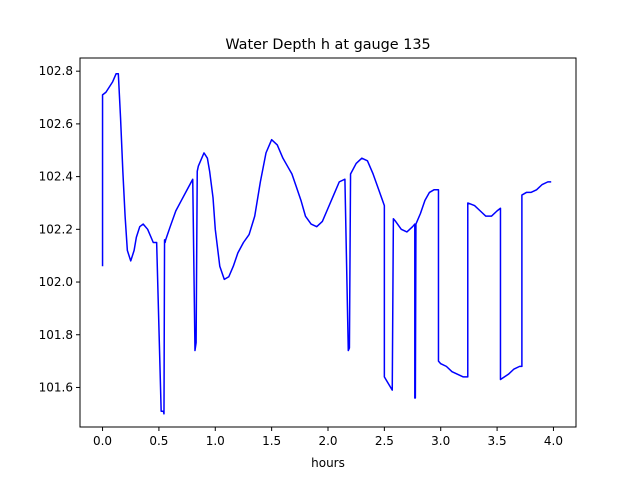  What do you see at coordinates (271, 441) in the screenshot?
I see `x-tick-label: 1.5` at bounding box center [271, 441].